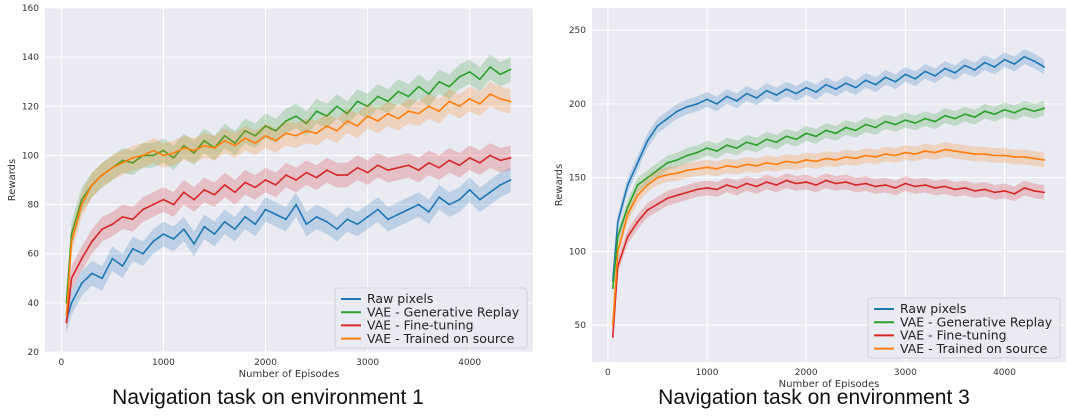 Image resolution: width=1069 pixels, height=417 pixels. Describe the element at coordinates (420, 325) in the screenshot. I see `legend-entry: VAE - Fine-tuning` at that location.